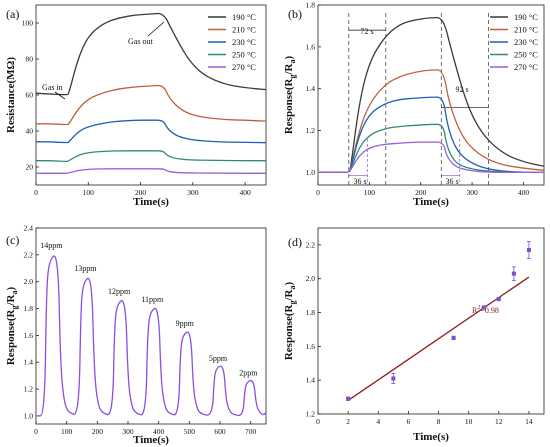 This screenshot has width=550, height=447. Describe the element at coordinates (31, 322) in the screenshot. I see `panel-c-y-ticks: 1.0 1.2 1.4 1.6 1.8 2.0 2.2 2.4` at that location.